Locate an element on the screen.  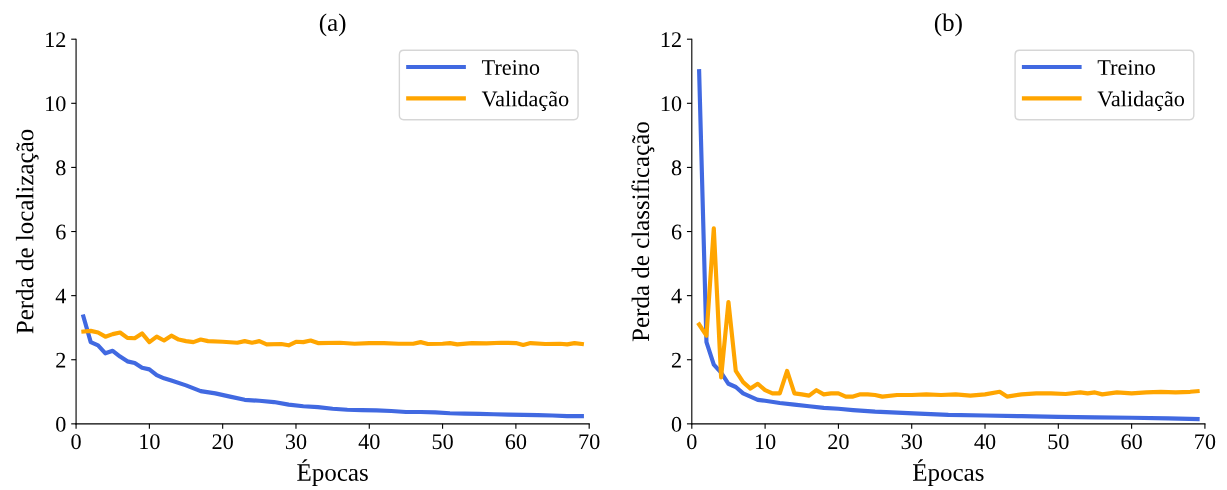
chart-title: (b) is located at coordinates (948, 25).